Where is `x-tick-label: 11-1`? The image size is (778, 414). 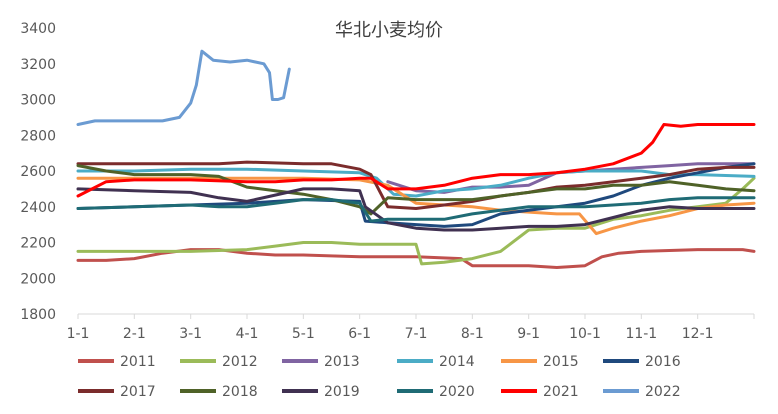 x-tick-label: 11-1 is located at coordinates (641, 334).